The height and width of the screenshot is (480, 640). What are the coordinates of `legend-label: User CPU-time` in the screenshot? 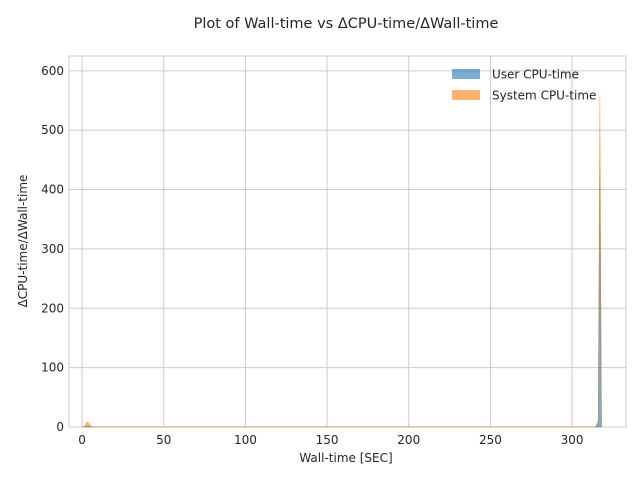 It's located at (535, 75).